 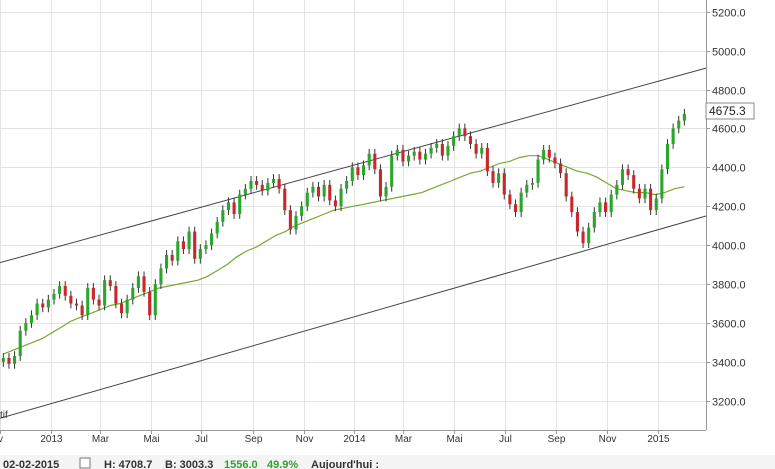 What do you see at coordinates (85, 463) in the screenshot?
I see `calendar-icon` at bounding box center [85, 463].